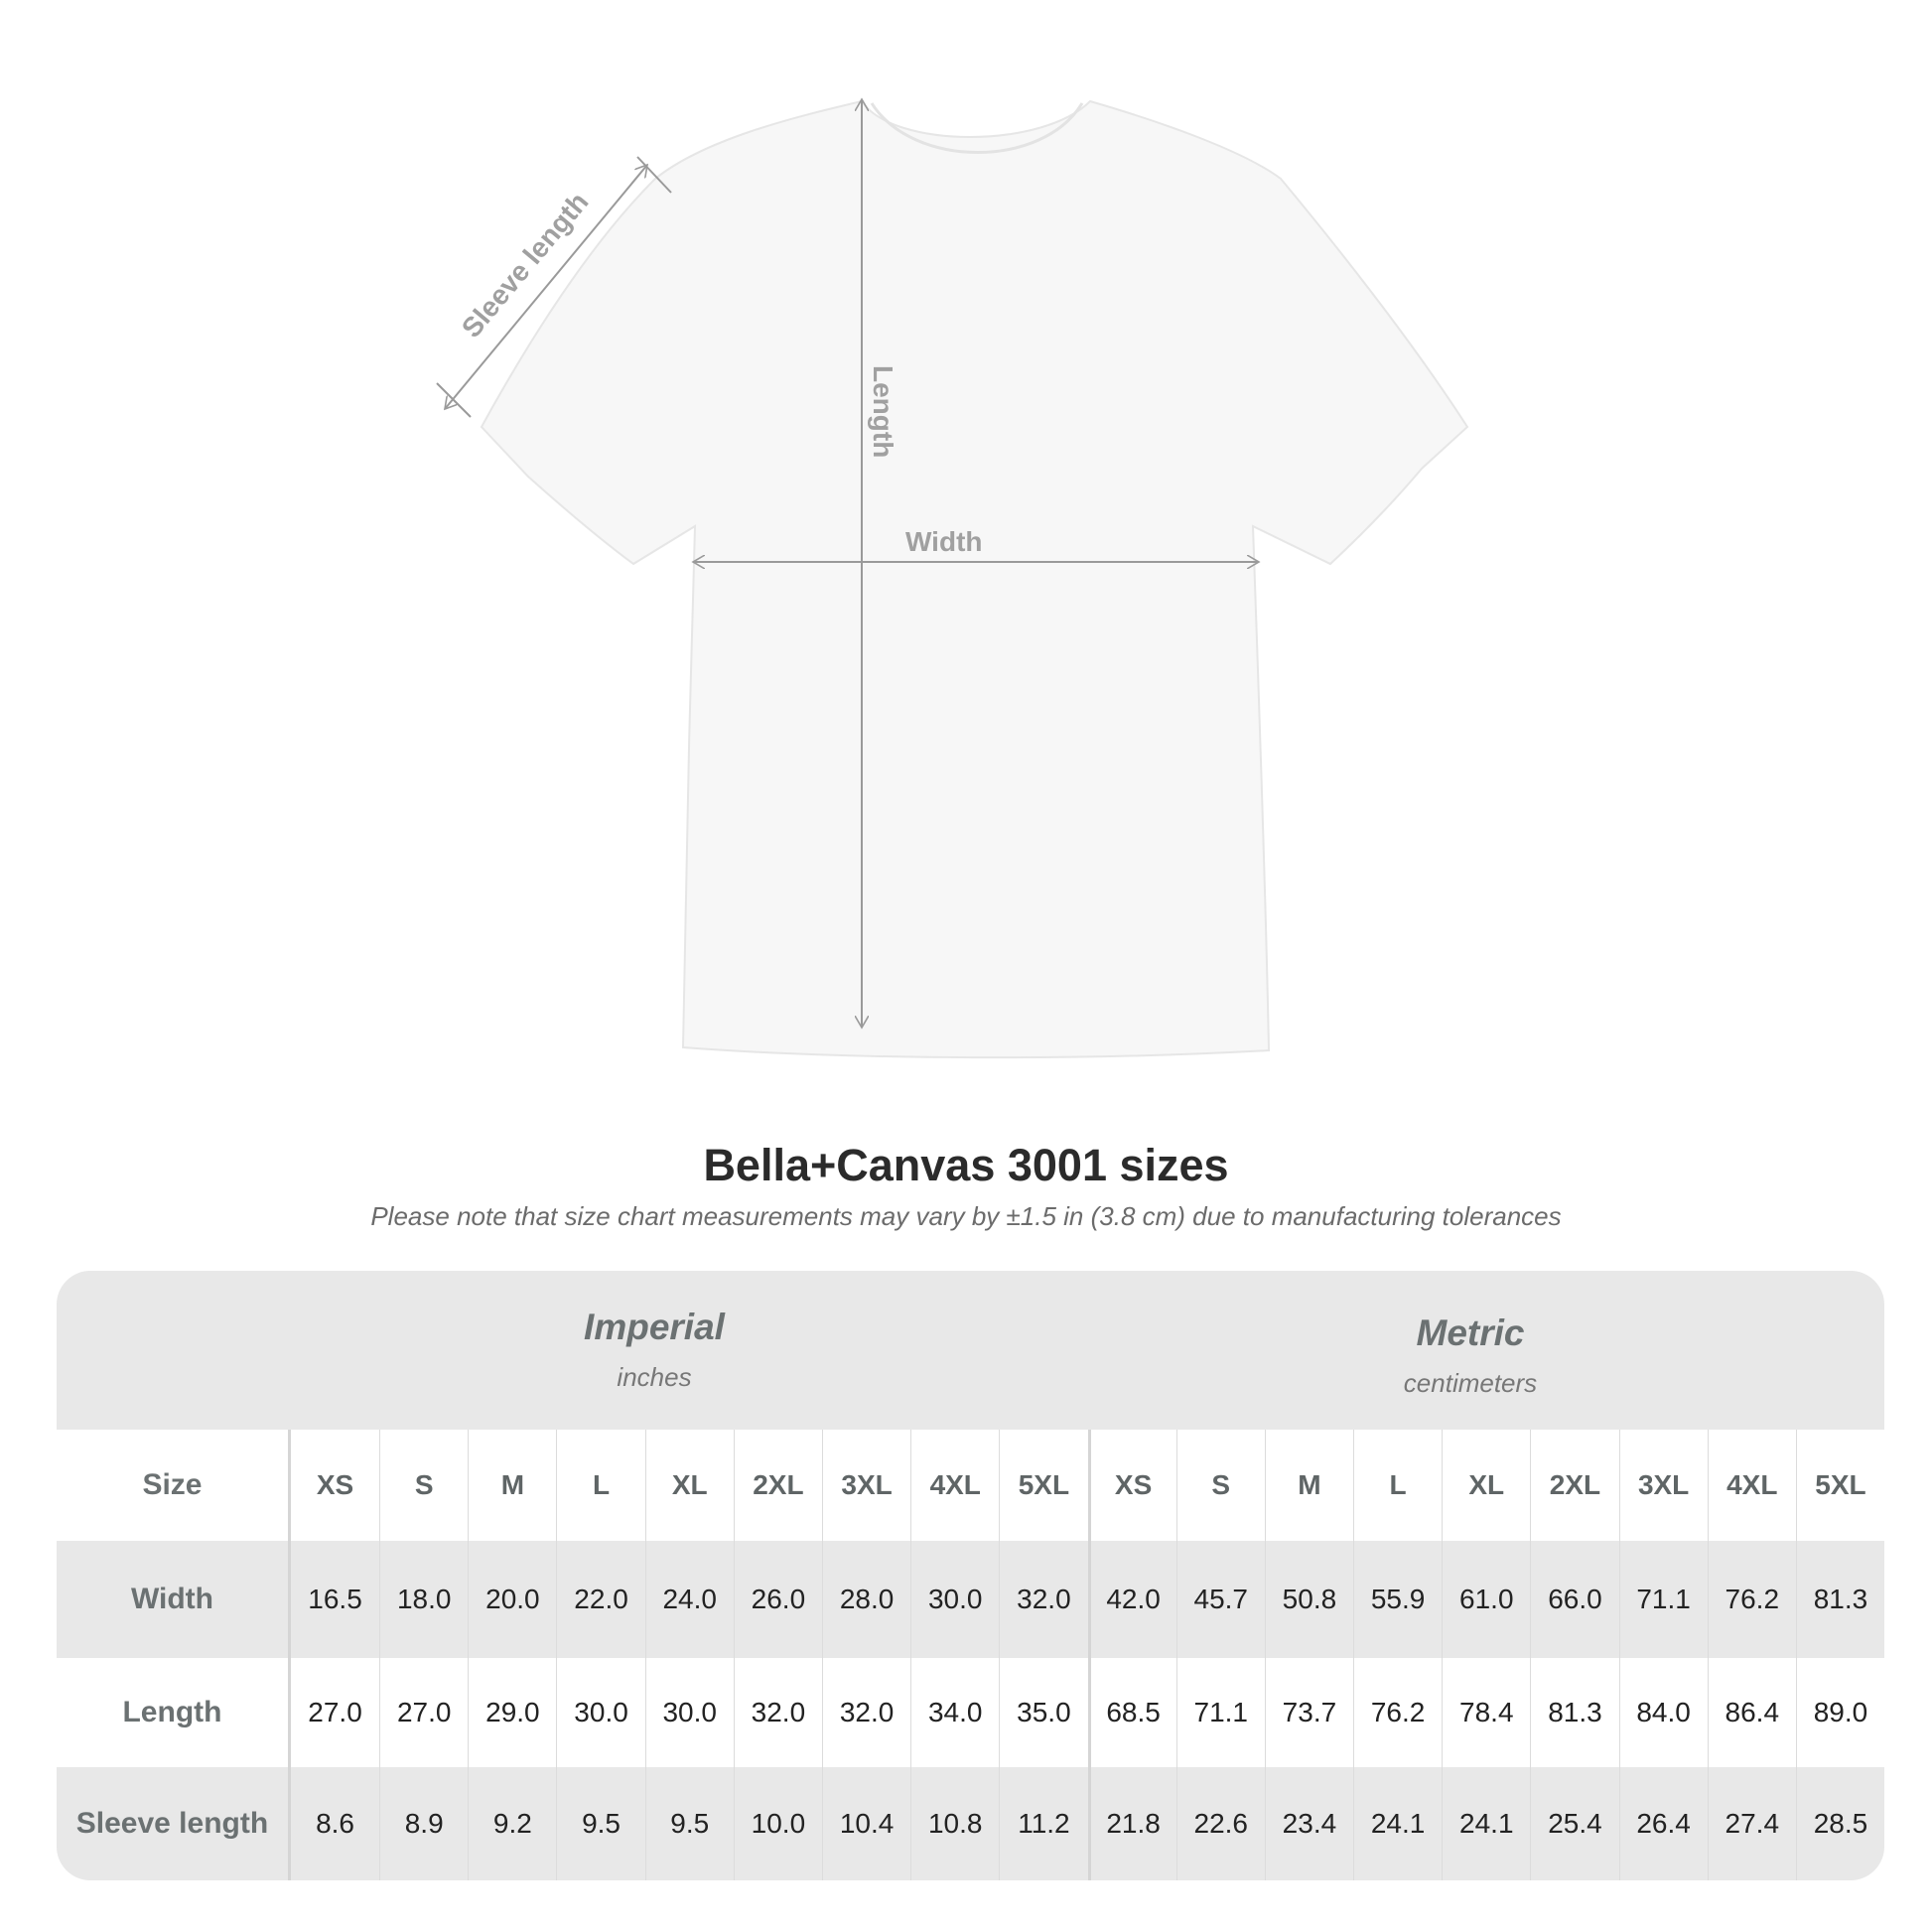 The image size is (1932, 1932). Describe the element at coordinates (654, 1350) in the screenshot. I see `imperial-header: Imperial inches` at that location.